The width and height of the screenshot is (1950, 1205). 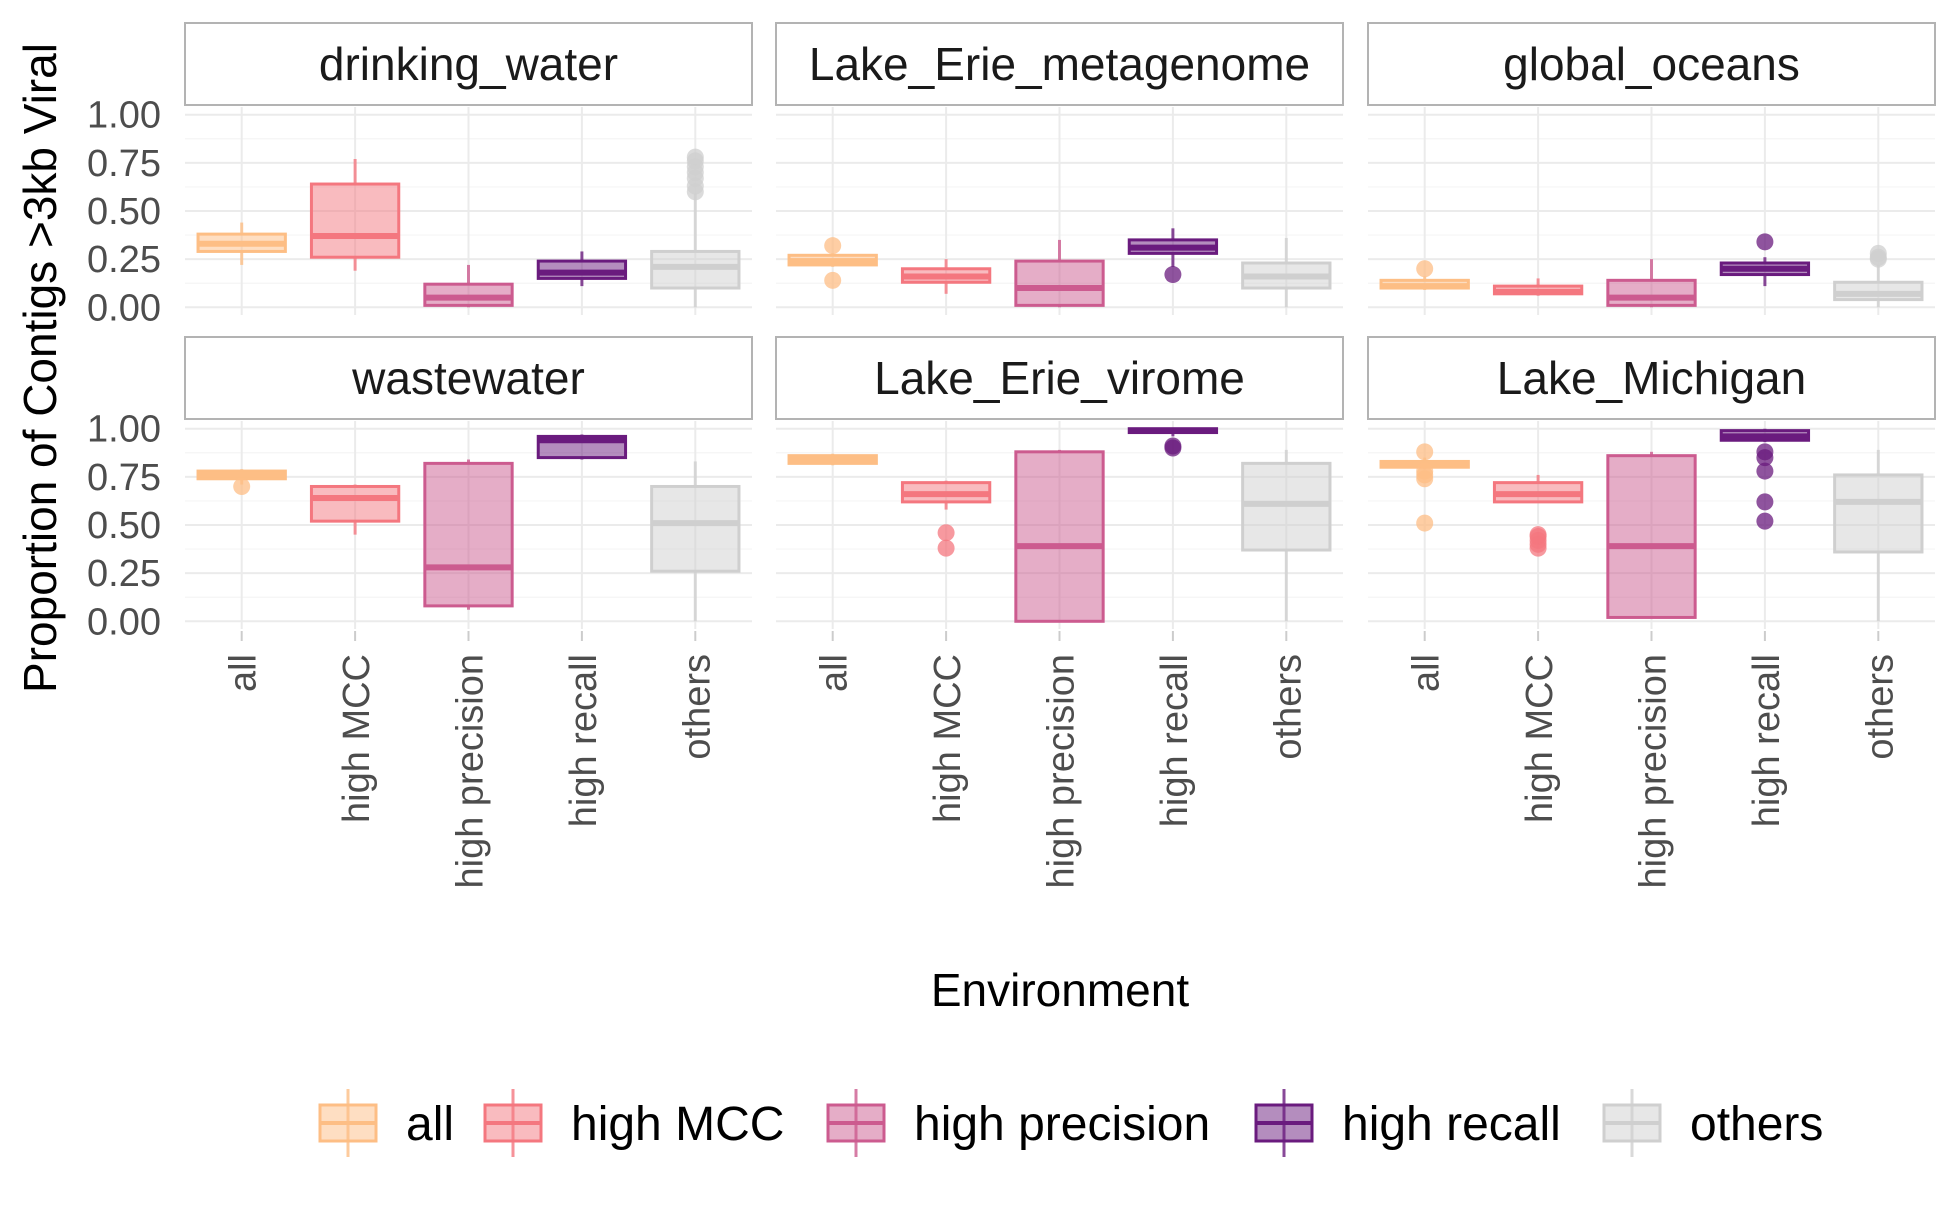 I want to click on facet-title: Lake_Michigan, so click(x=1651, y=378).